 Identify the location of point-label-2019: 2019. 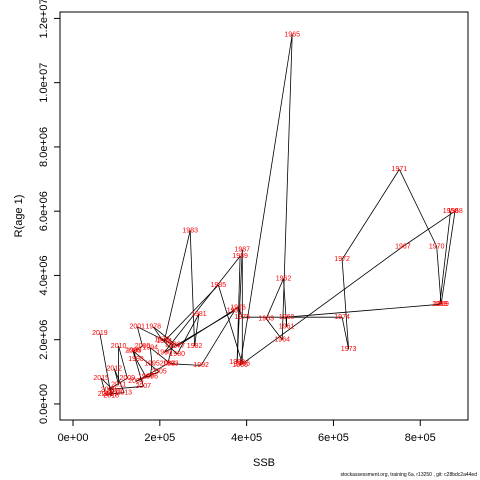
(100, 333).